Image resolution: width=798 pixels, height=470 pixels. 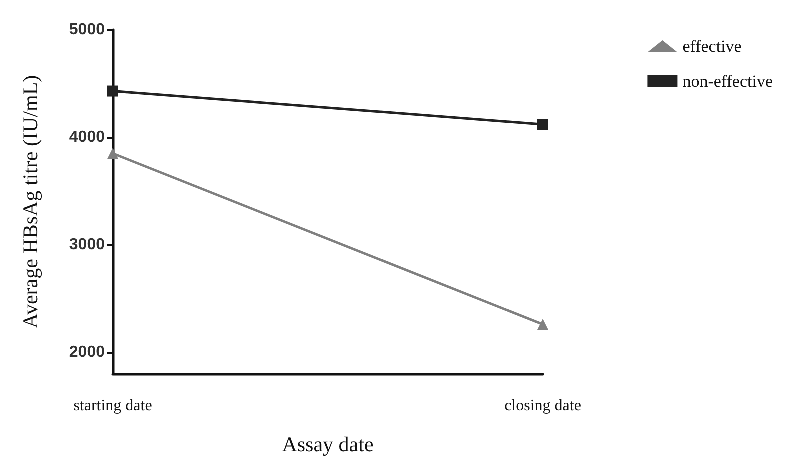 What do you see at coordinates (87, 30) in the screenshot?
I see `y-tick-label: 5000` at bounding box center [87, 30].